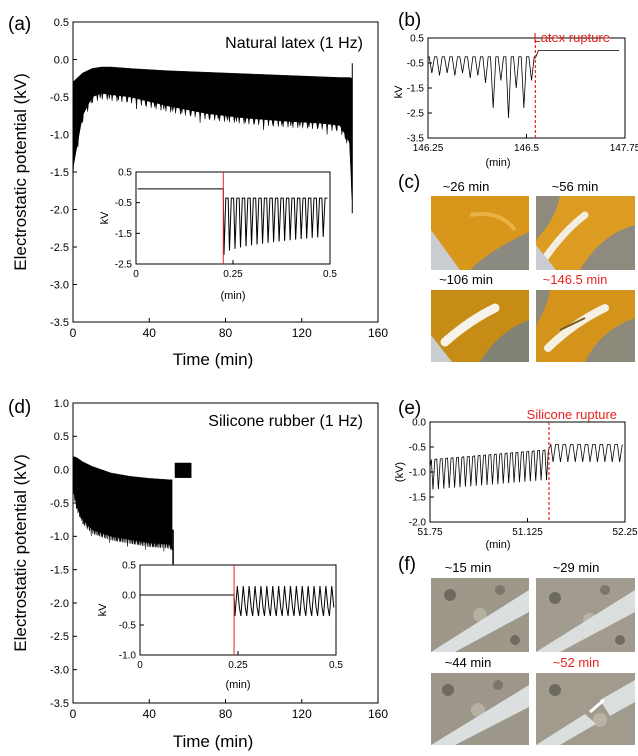 This screenshot has width=638, height=756. Describe the element at coordinates (466, 279) in the screenshot. I see `panel-c-caption-106: ~106 min` at that location.